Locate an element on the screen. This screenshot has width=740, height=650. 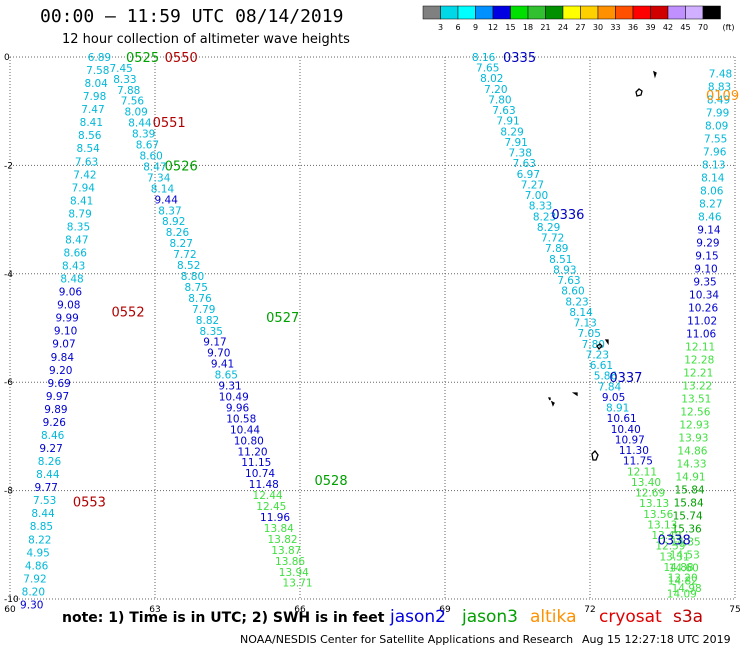
page-title: 00:00 – 11:59 UTC 08/14/2019 is located at coordinates (192, 16).